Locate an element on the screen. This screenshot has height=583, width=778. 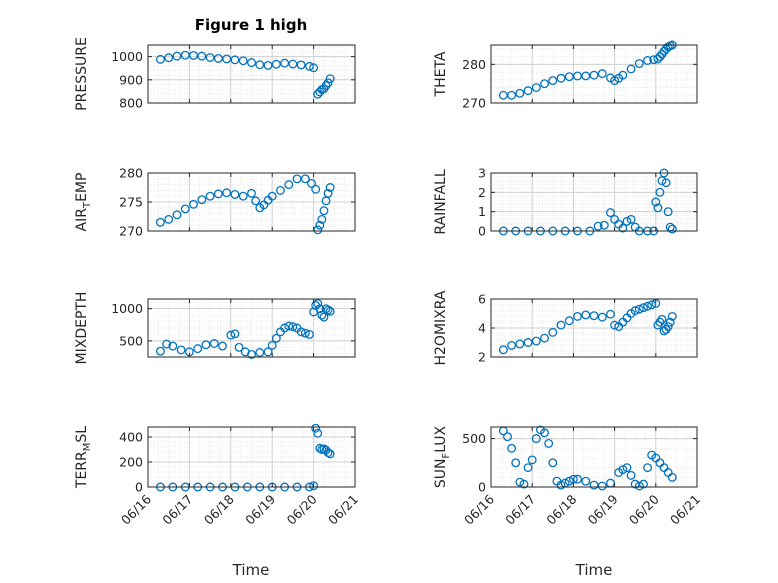
y-tick-label: 275 is located at coordinates (131, 202).